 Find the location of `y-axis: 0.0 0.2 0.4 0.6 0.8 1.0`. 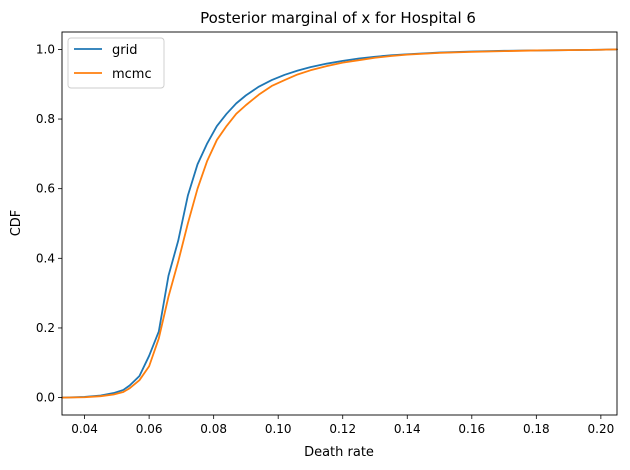

y-axis: 0.0 0.2 0.4 0.6 0.8 1.0 is located at coordinates (49, 223).